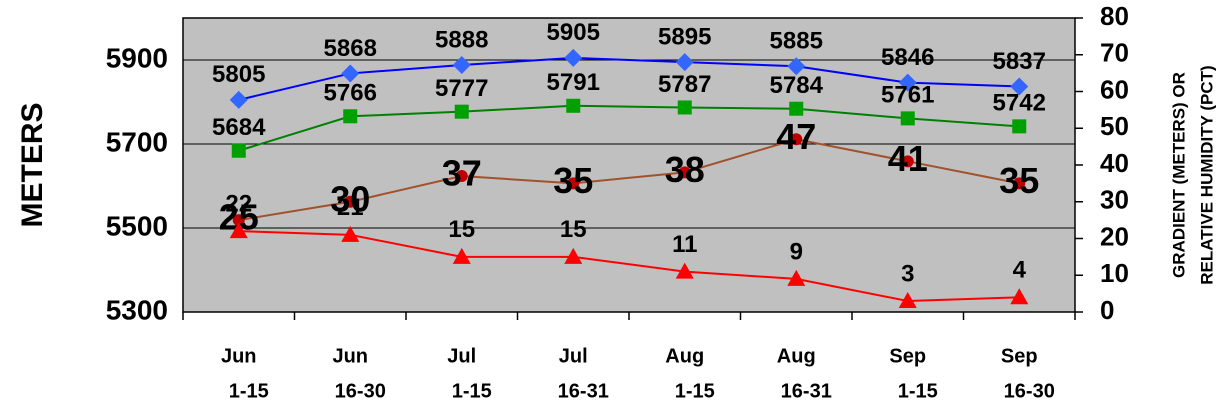  I want to click on y2-tick-label: 70, so click(1114, 53).